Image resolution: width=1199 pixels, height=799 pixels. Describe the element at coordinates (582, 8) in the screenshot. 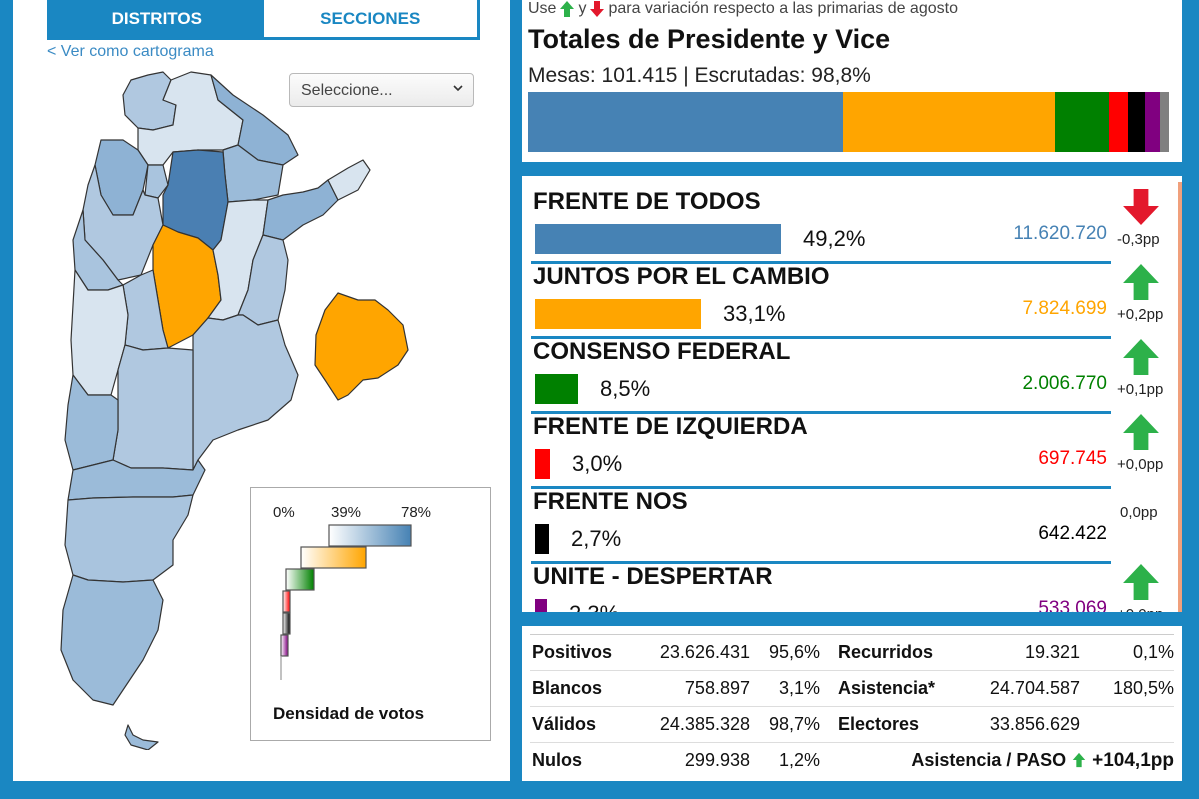

I see `hint-mid: y` at that location.